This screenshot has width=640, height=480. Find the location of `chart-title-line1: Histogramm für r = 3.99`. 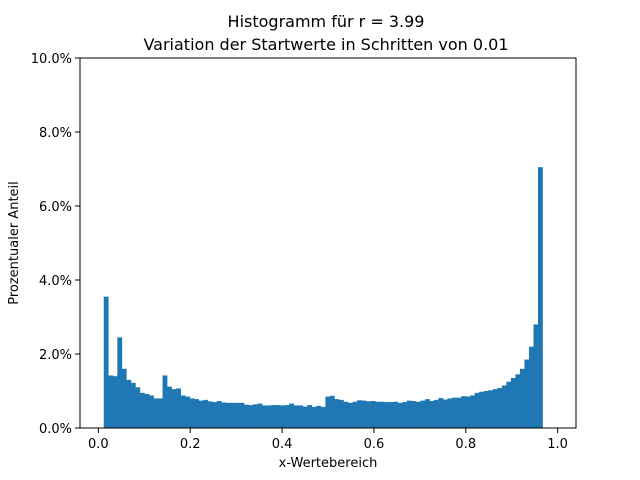

chart-title-line1: Histogramm für r = 3.99 is located at coordinates (326, 21).